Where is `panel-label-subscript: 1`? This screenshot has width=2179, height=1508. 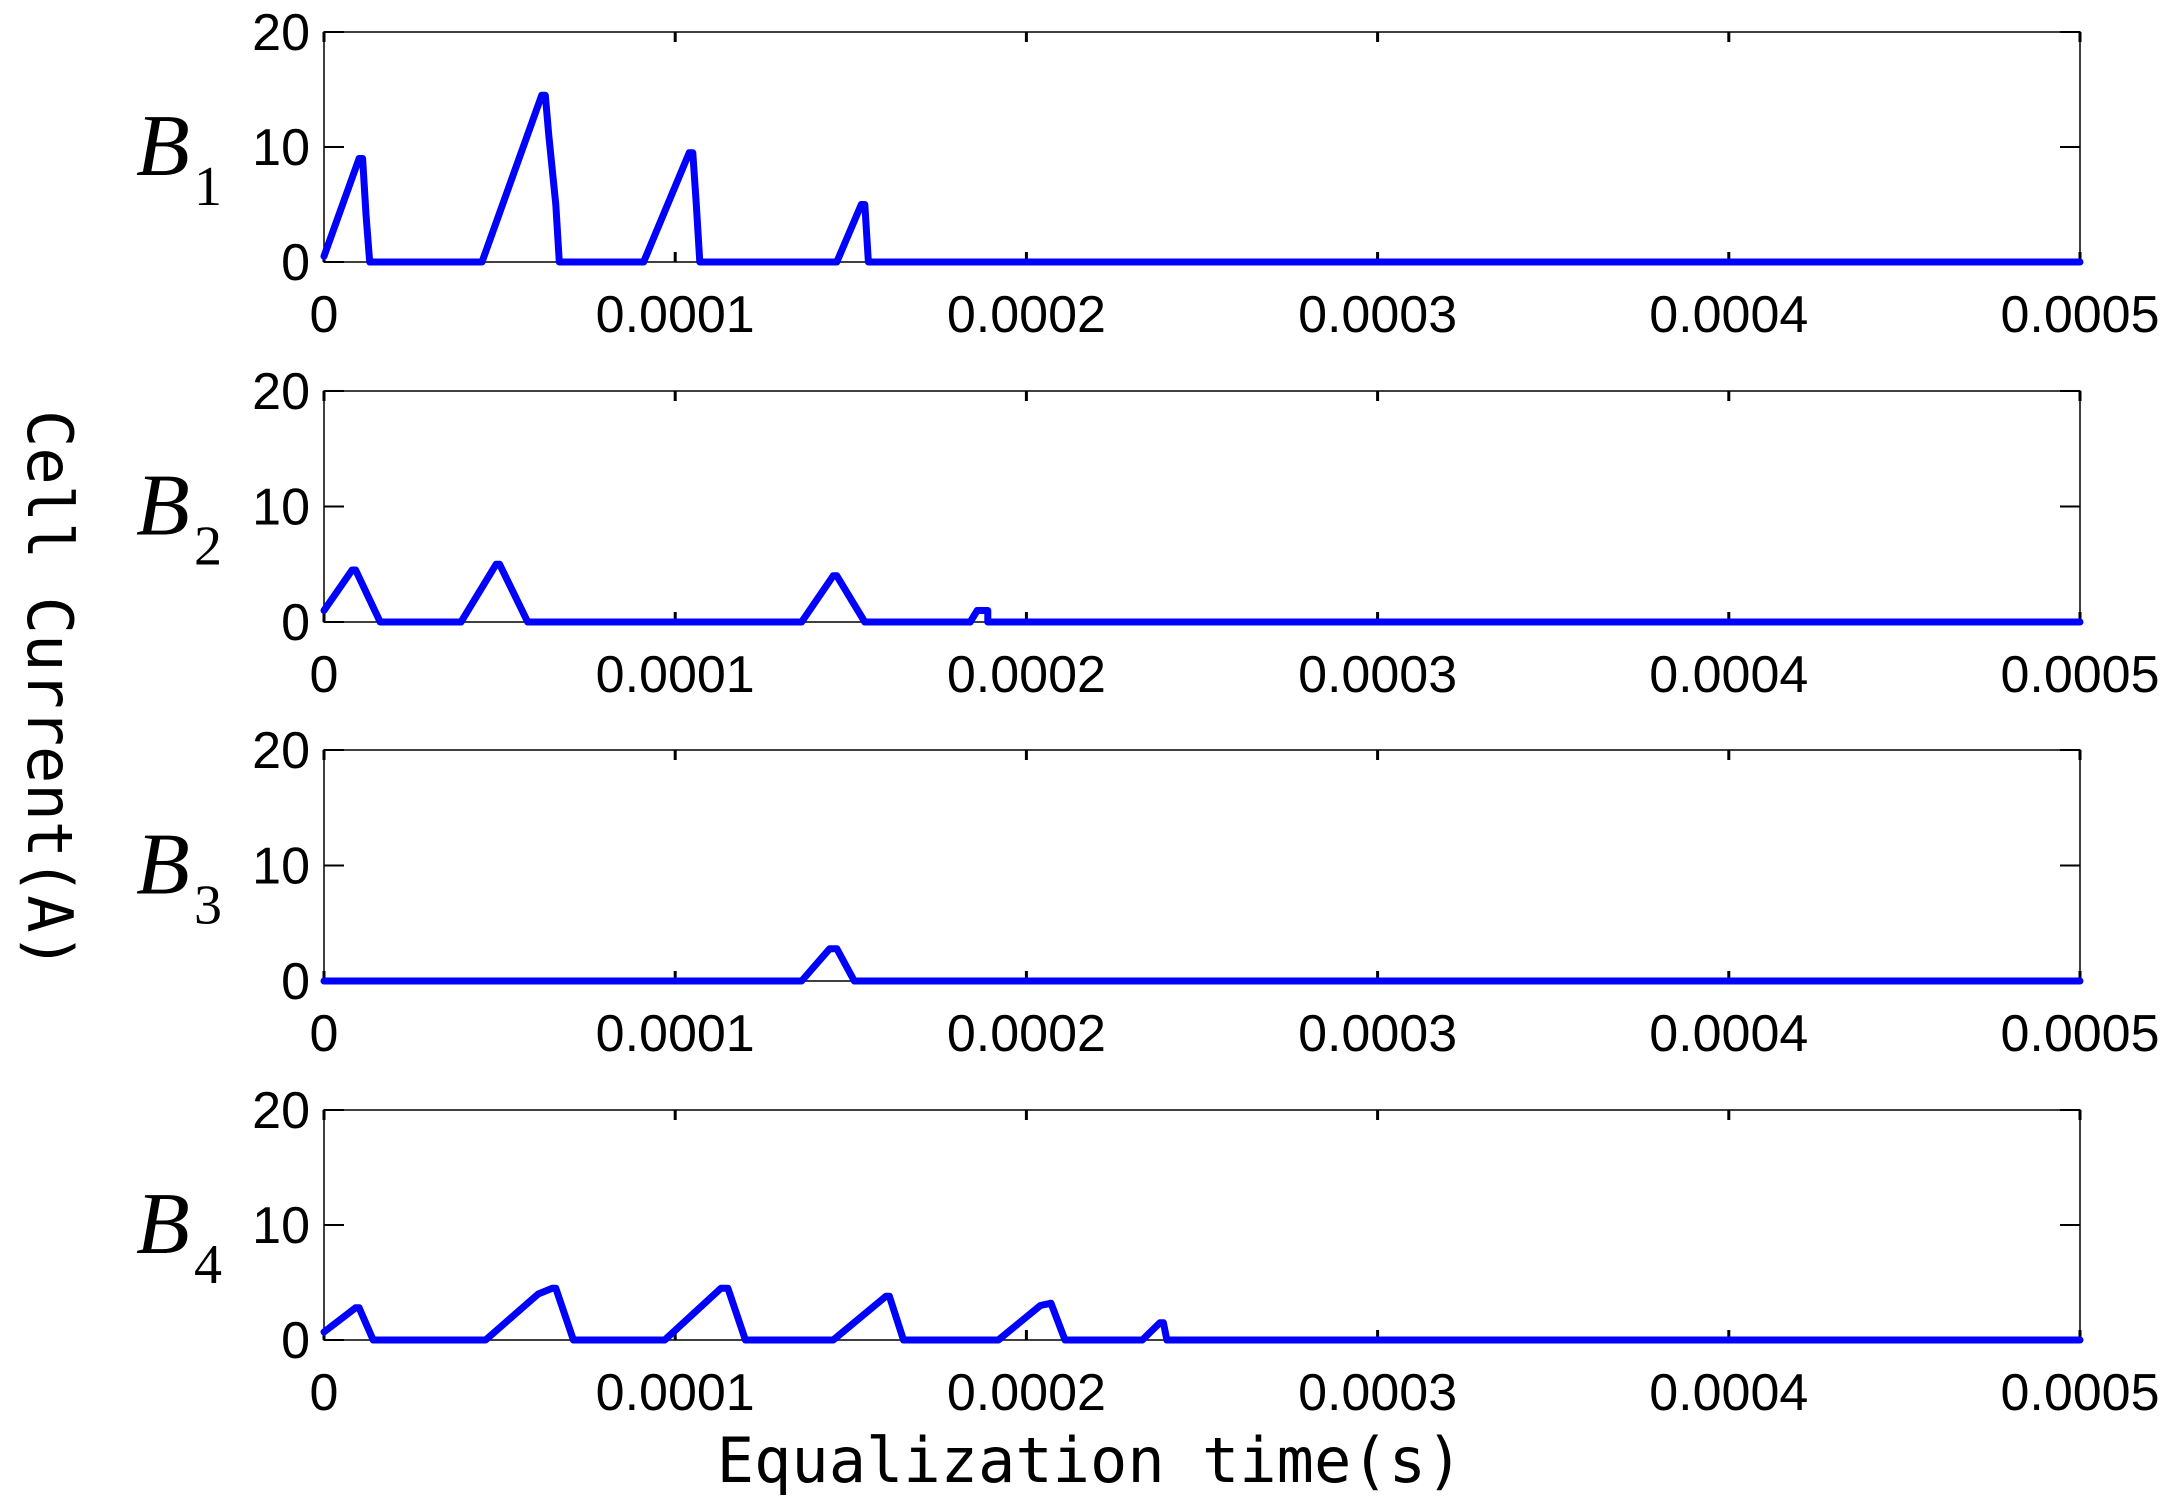 panel-label-subscript: 1 is located at coordinates (208, 187).